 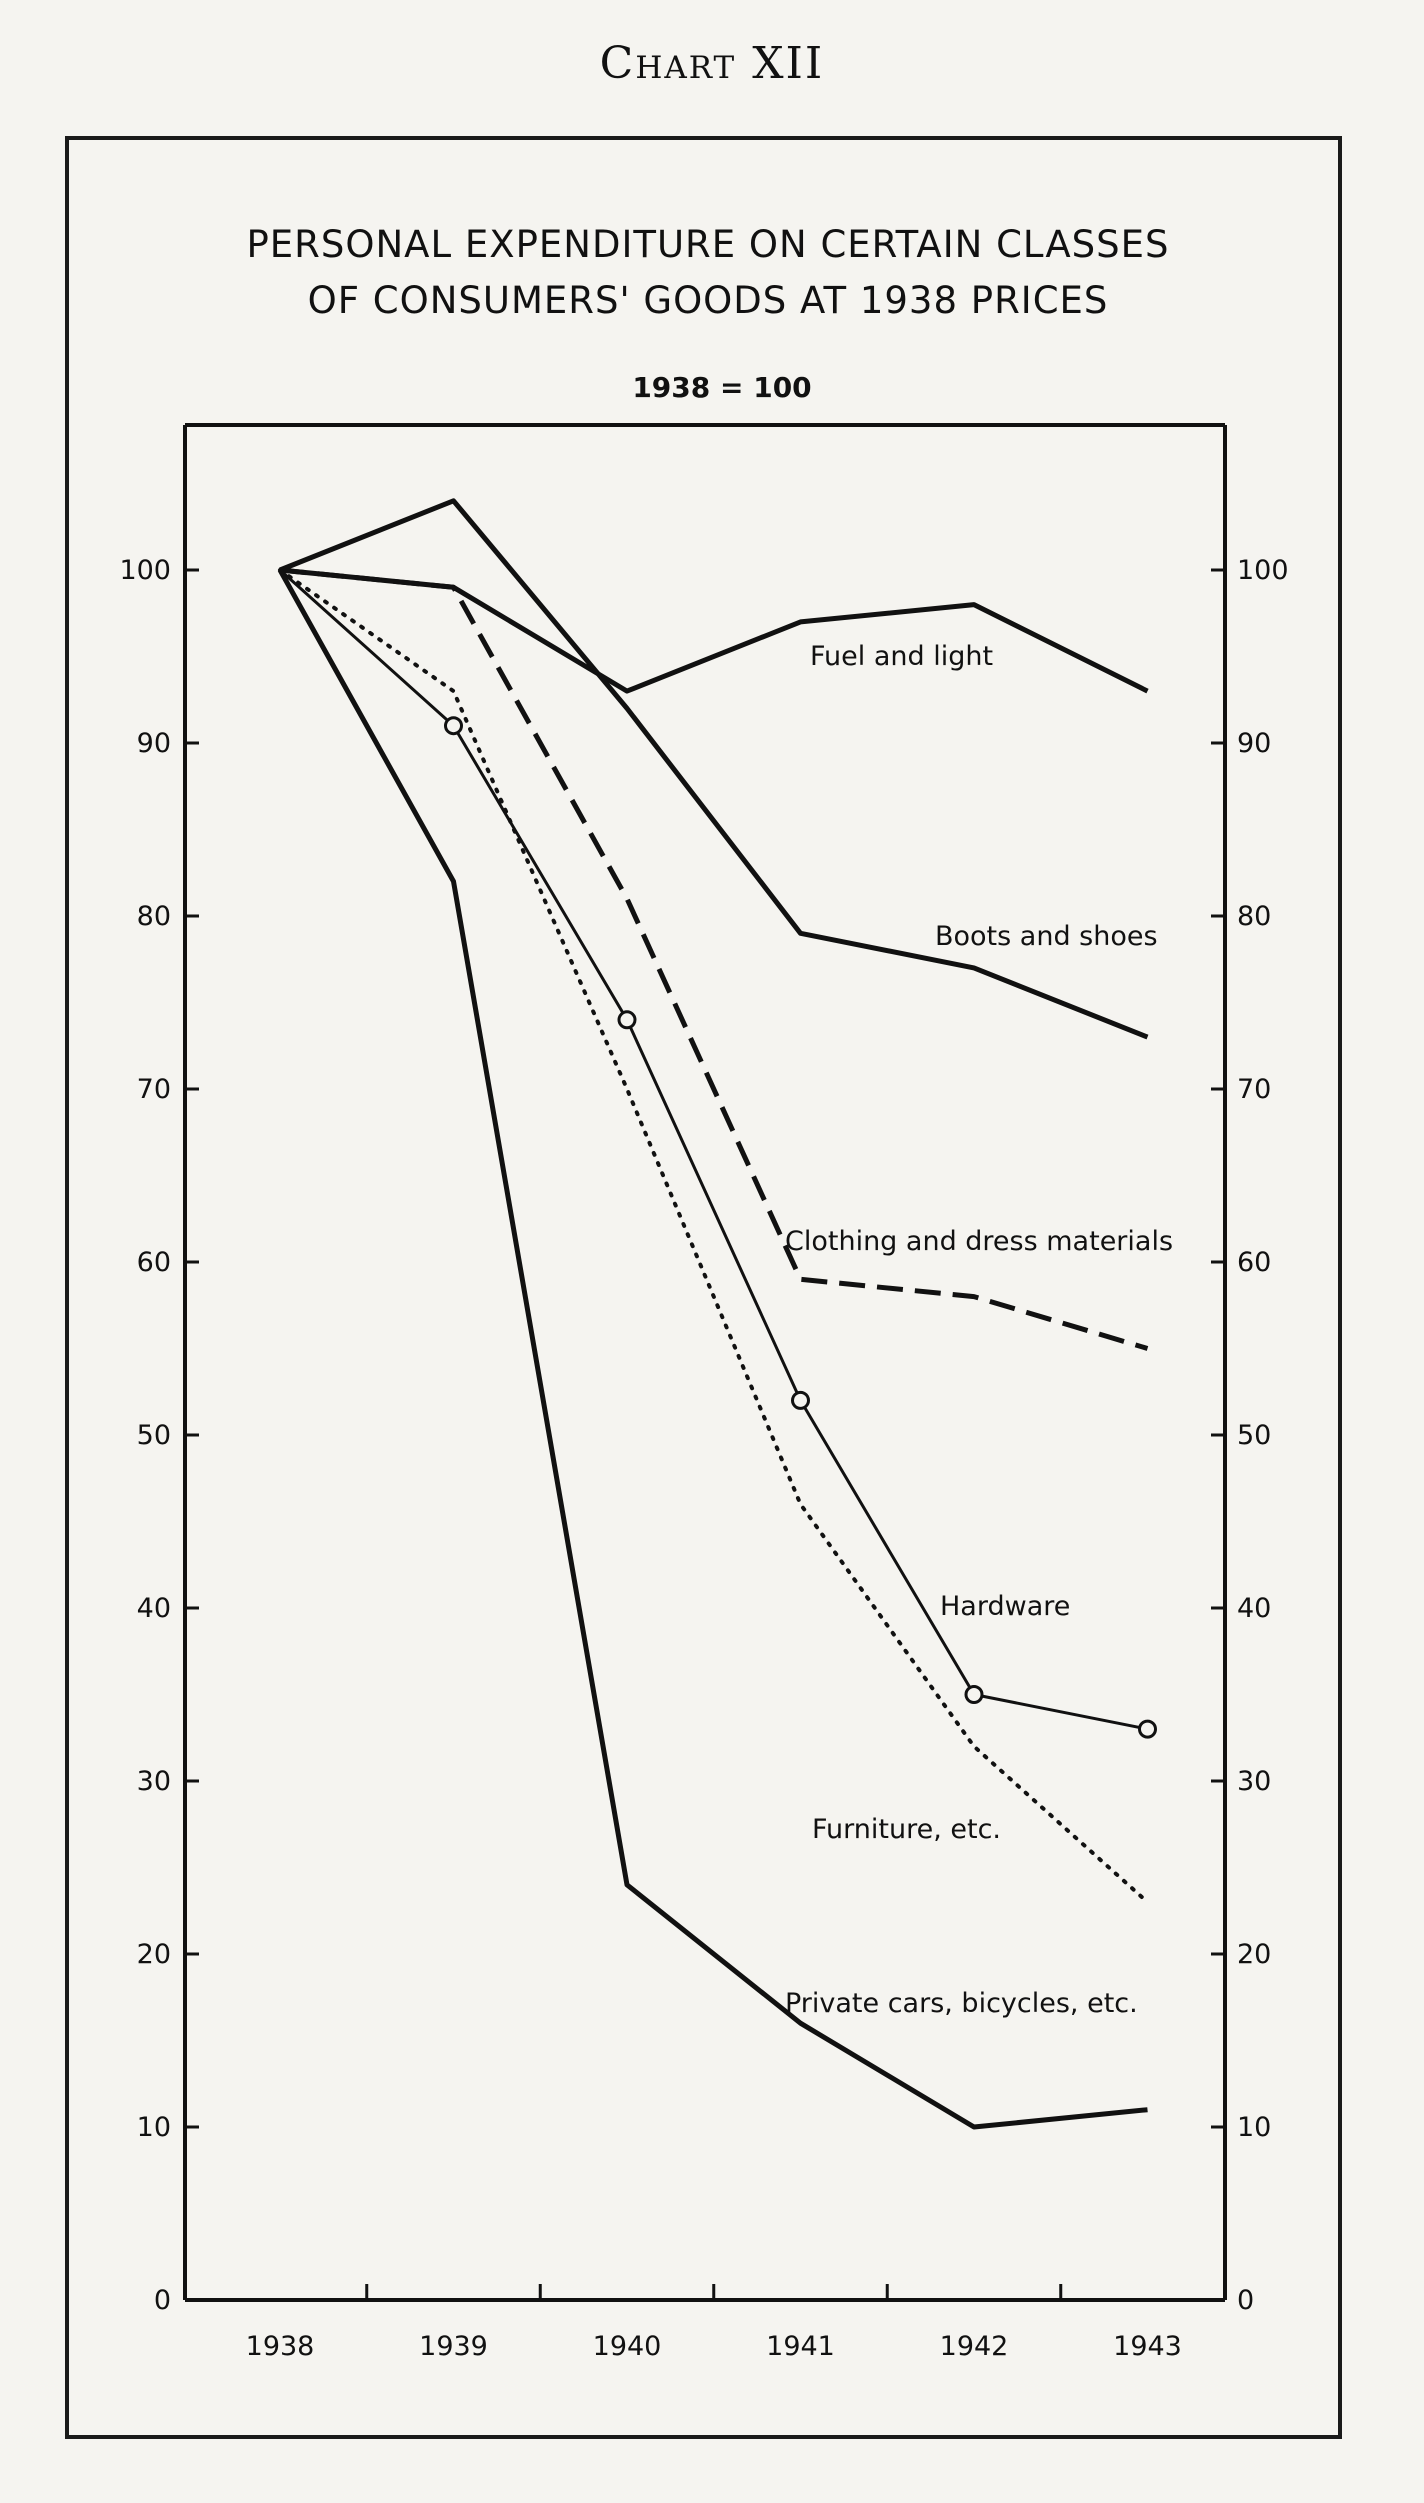 What do you see at coordinates (154, 2127) in the screenshot?
I see `y-tick-label-left: 10` at bounding box center [154, 2127].